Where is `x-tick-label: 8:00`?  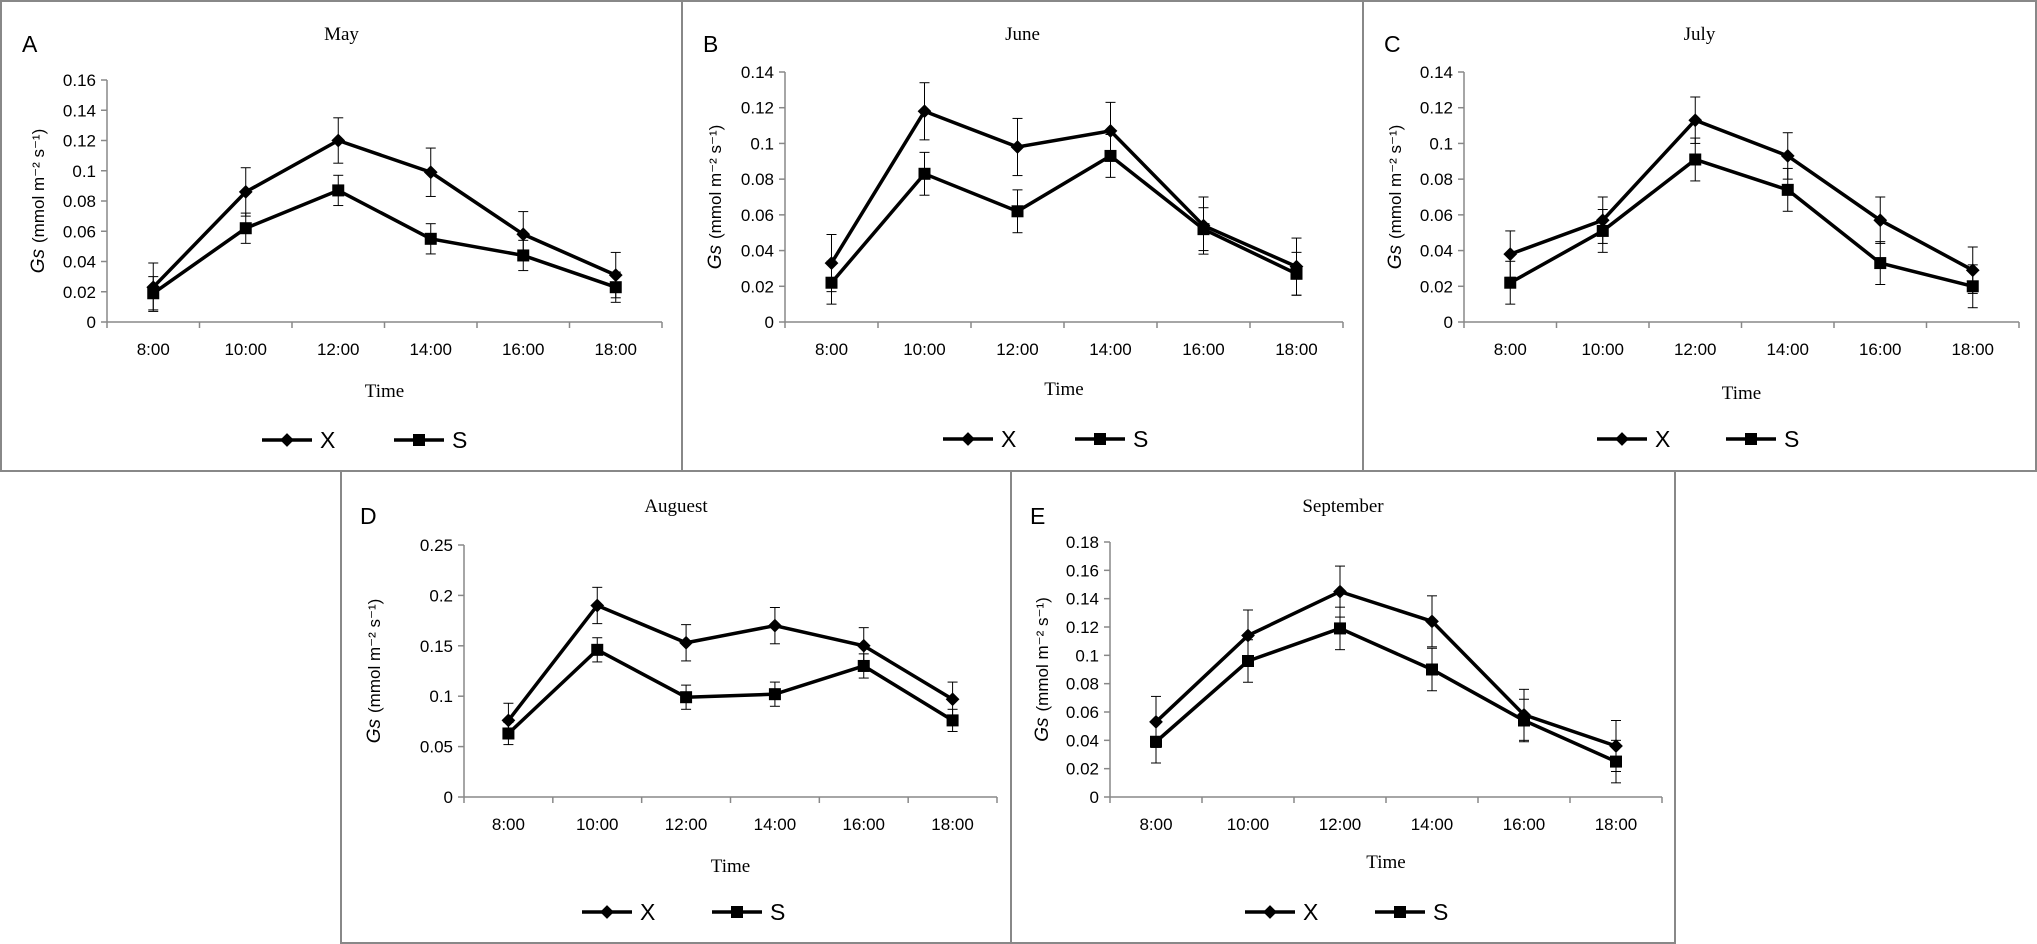
x-tick-label: 8:00 is located at coordinates (831, 349).